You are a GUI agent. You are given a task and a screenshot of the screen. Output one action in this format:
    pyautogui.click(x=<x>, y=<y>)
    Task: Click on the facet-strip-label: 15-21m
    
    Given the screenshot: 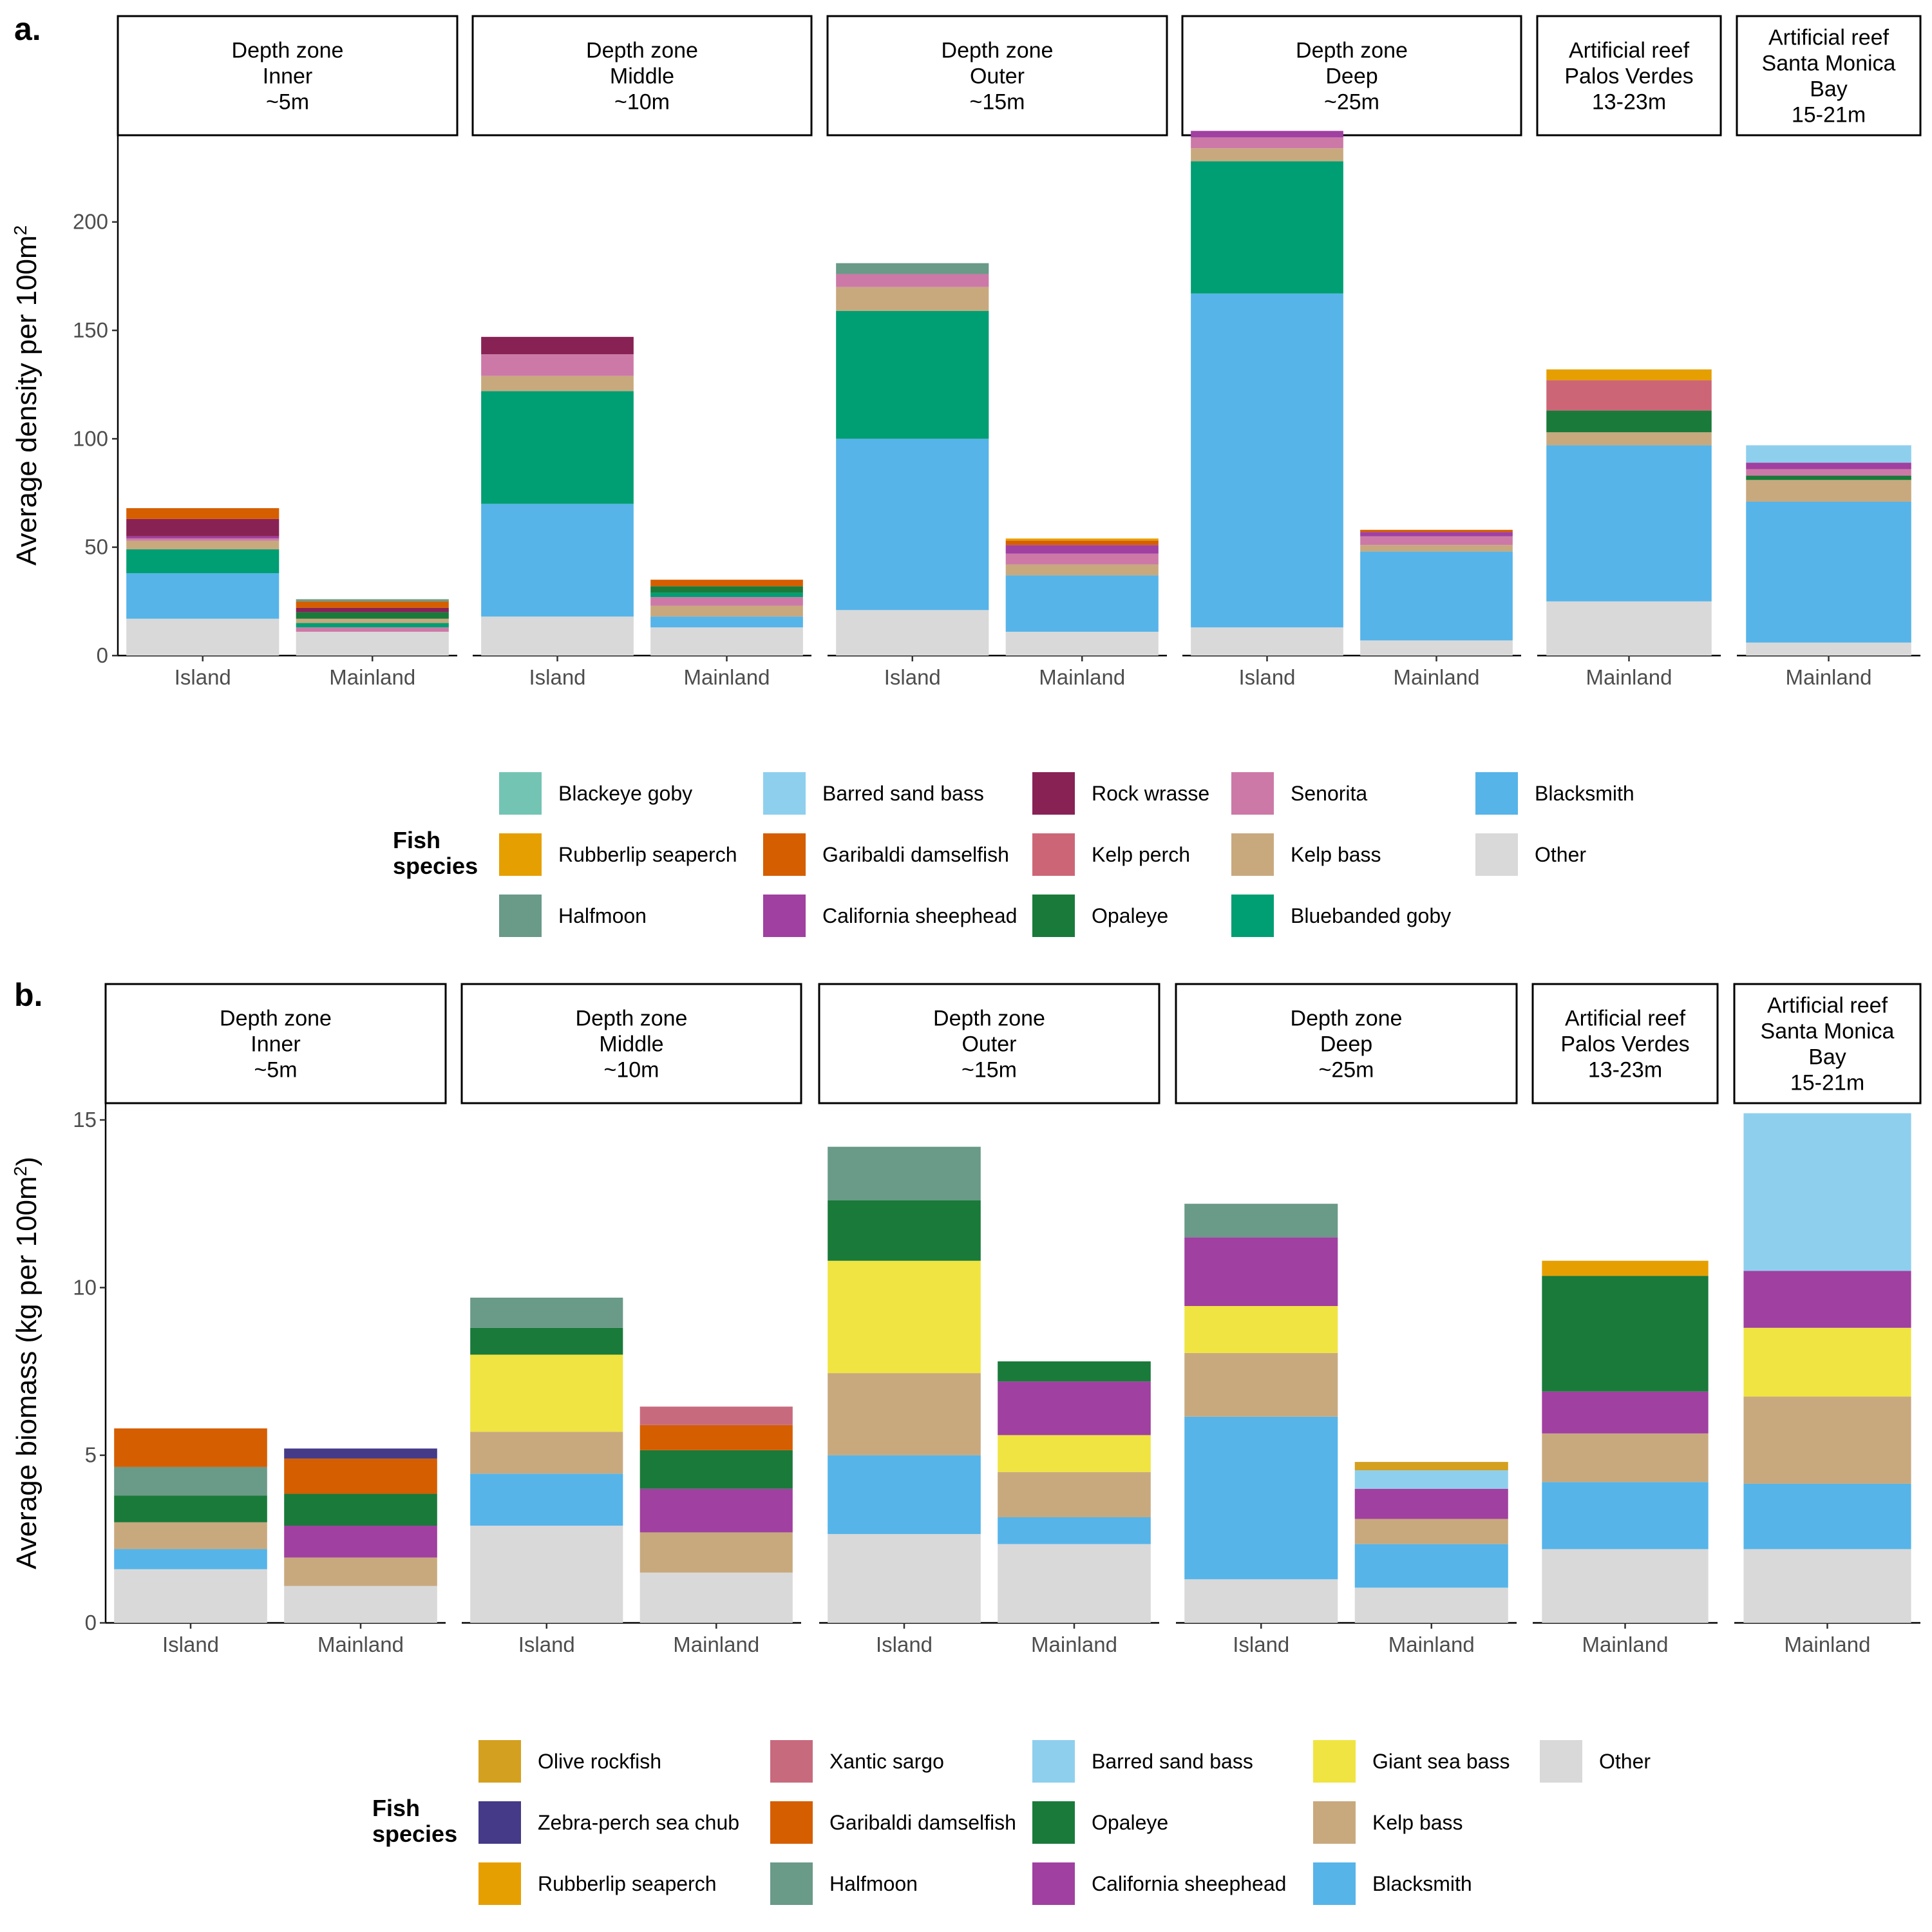 What is the action you would take?
    pyautogui.click(x=1827, y=1083)
    